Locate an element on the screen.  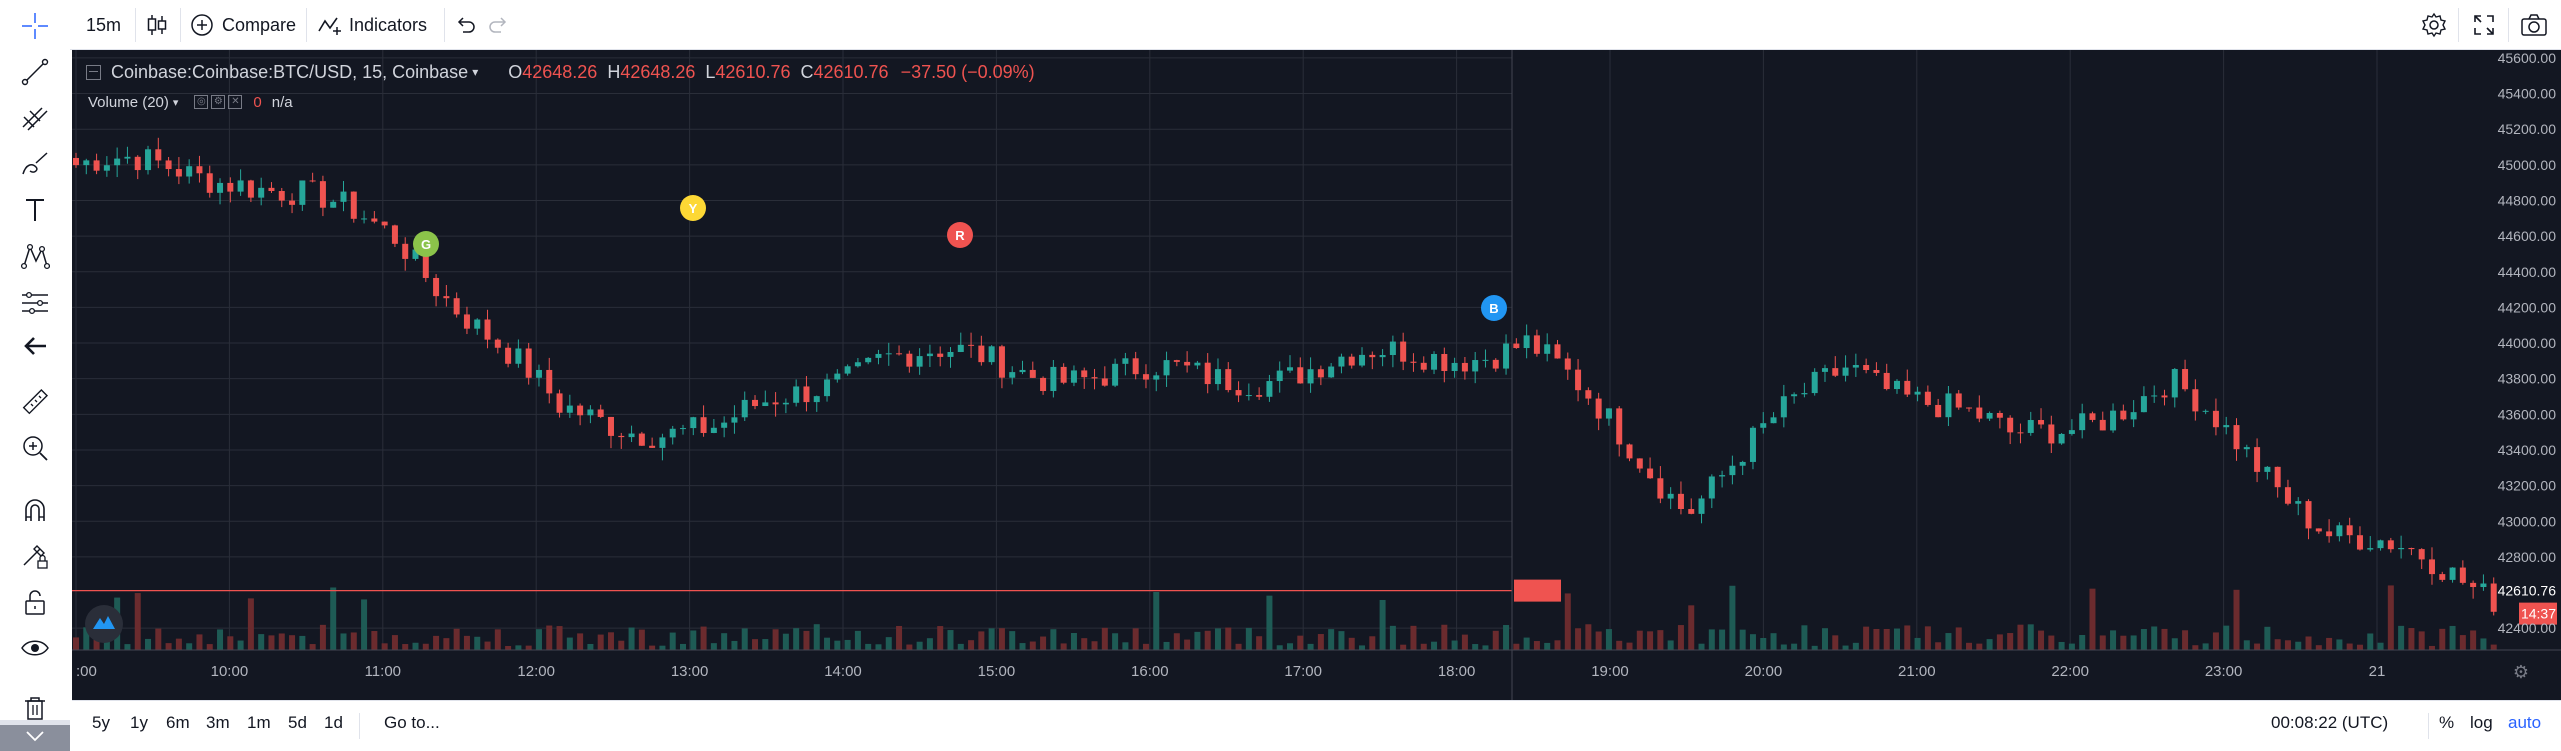
price-tick-label: 44000.00 is located at coordinates (2527, 343).